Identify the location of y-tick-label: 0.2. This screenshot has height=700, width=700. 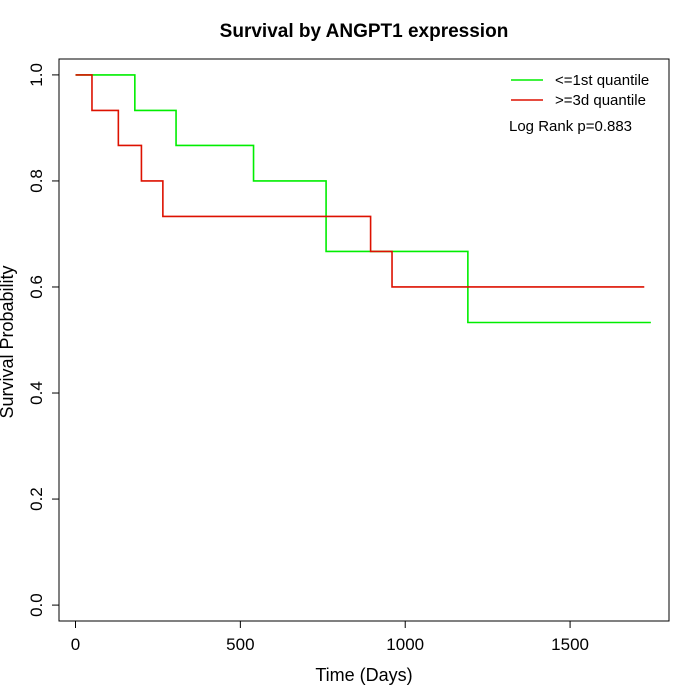
(36, 499).